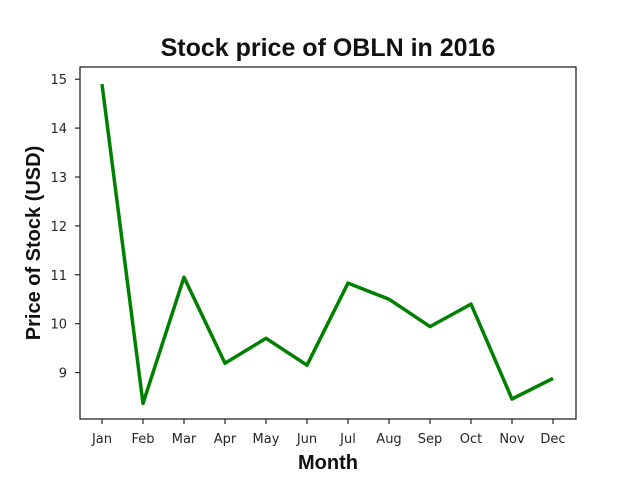  Describe the element at coordinates (58, 325) in the screenshot. I see `y-tick-label: 10` at that location.